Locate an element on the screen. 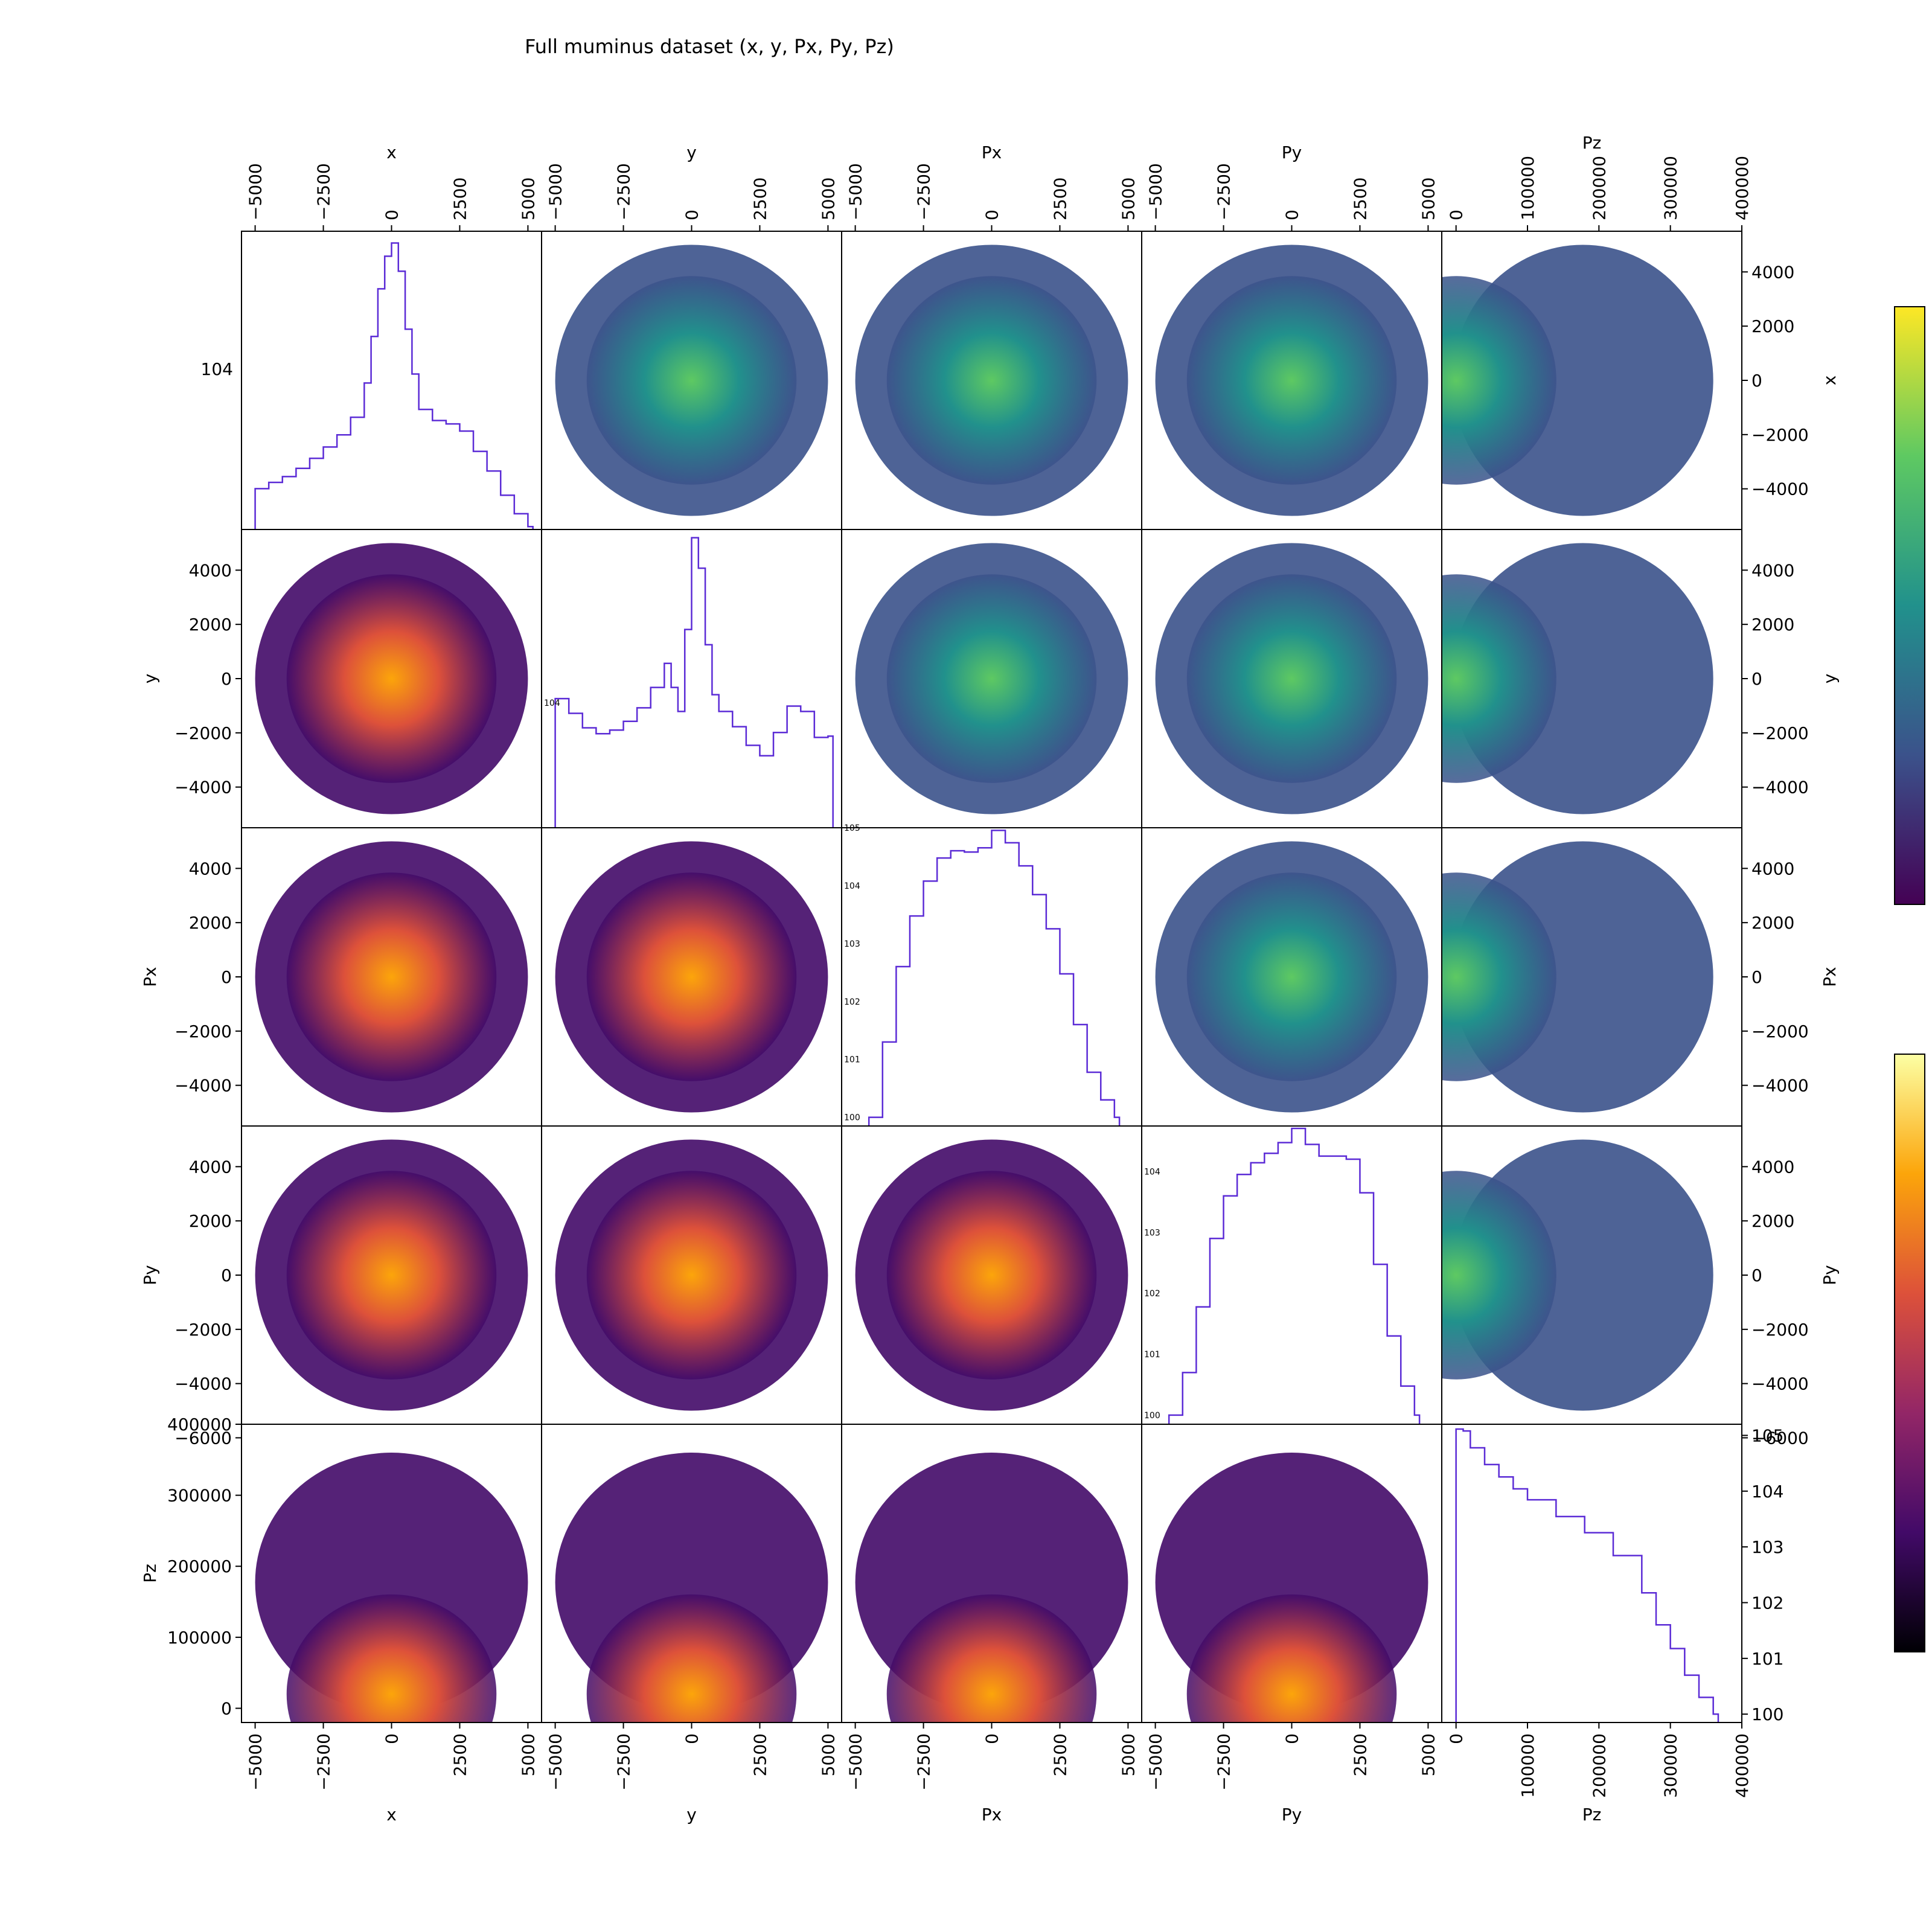 The height and width of the screenshot is (1932, 1932). left-tick-label: −6000 is located at coordinates (203, 1438).